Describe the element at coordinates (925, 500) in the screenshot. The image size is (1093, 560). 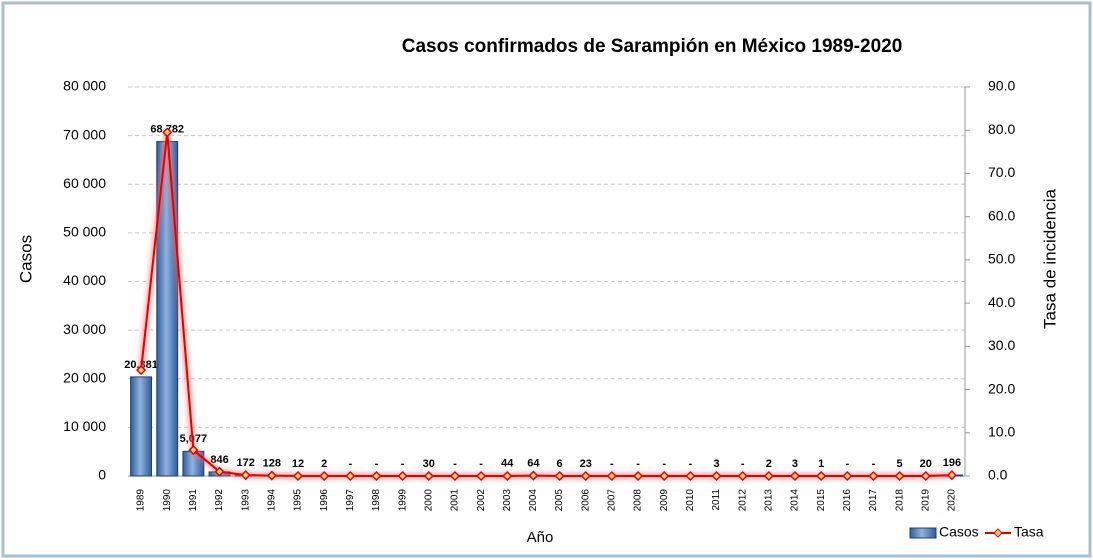
I see `x-tick-label: 2019` at that location.